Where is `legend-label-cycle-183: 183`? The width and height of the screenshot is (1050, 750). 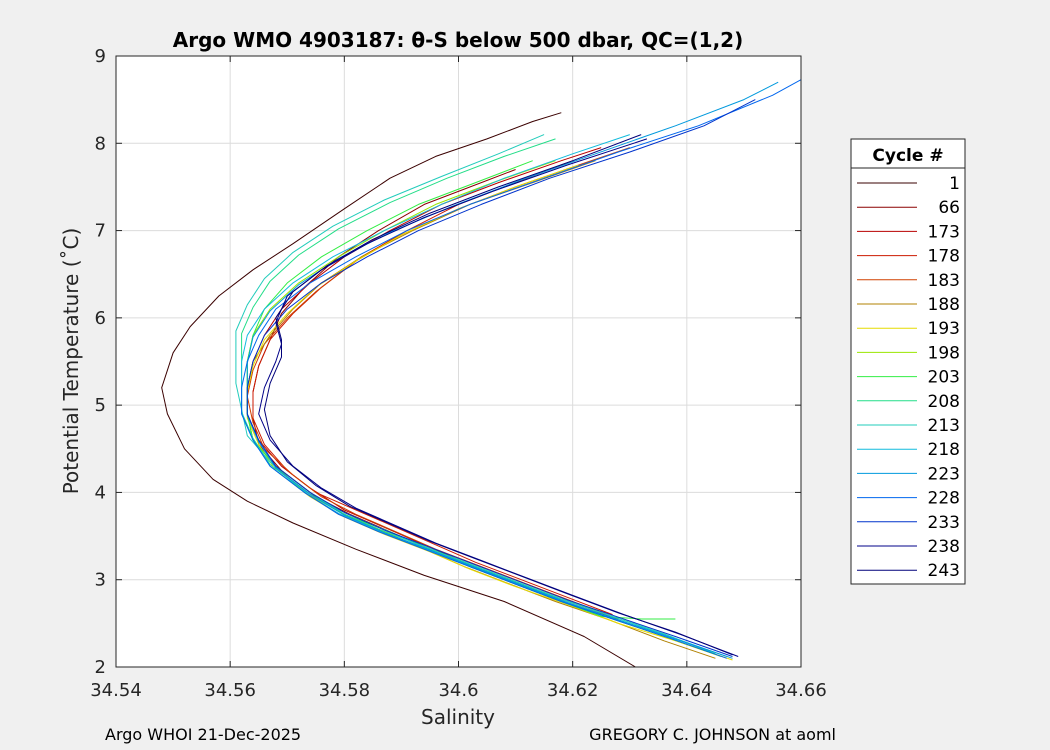
legend-label-cycle-183: 183 is located at coordinates (944, 281).